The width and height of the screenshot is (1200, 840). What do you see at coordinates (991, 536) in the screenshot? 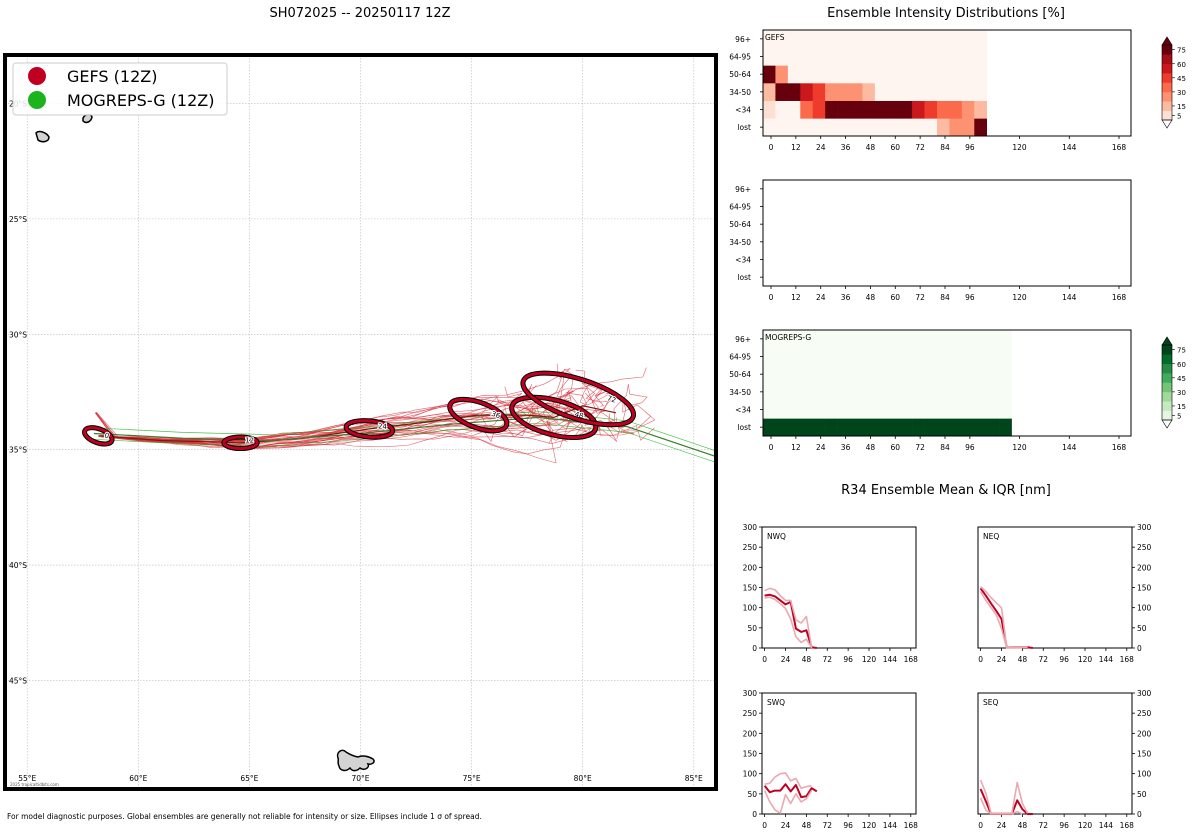
I see `r34-quadrant-label: NEQ` at bounding box center [991, 536].